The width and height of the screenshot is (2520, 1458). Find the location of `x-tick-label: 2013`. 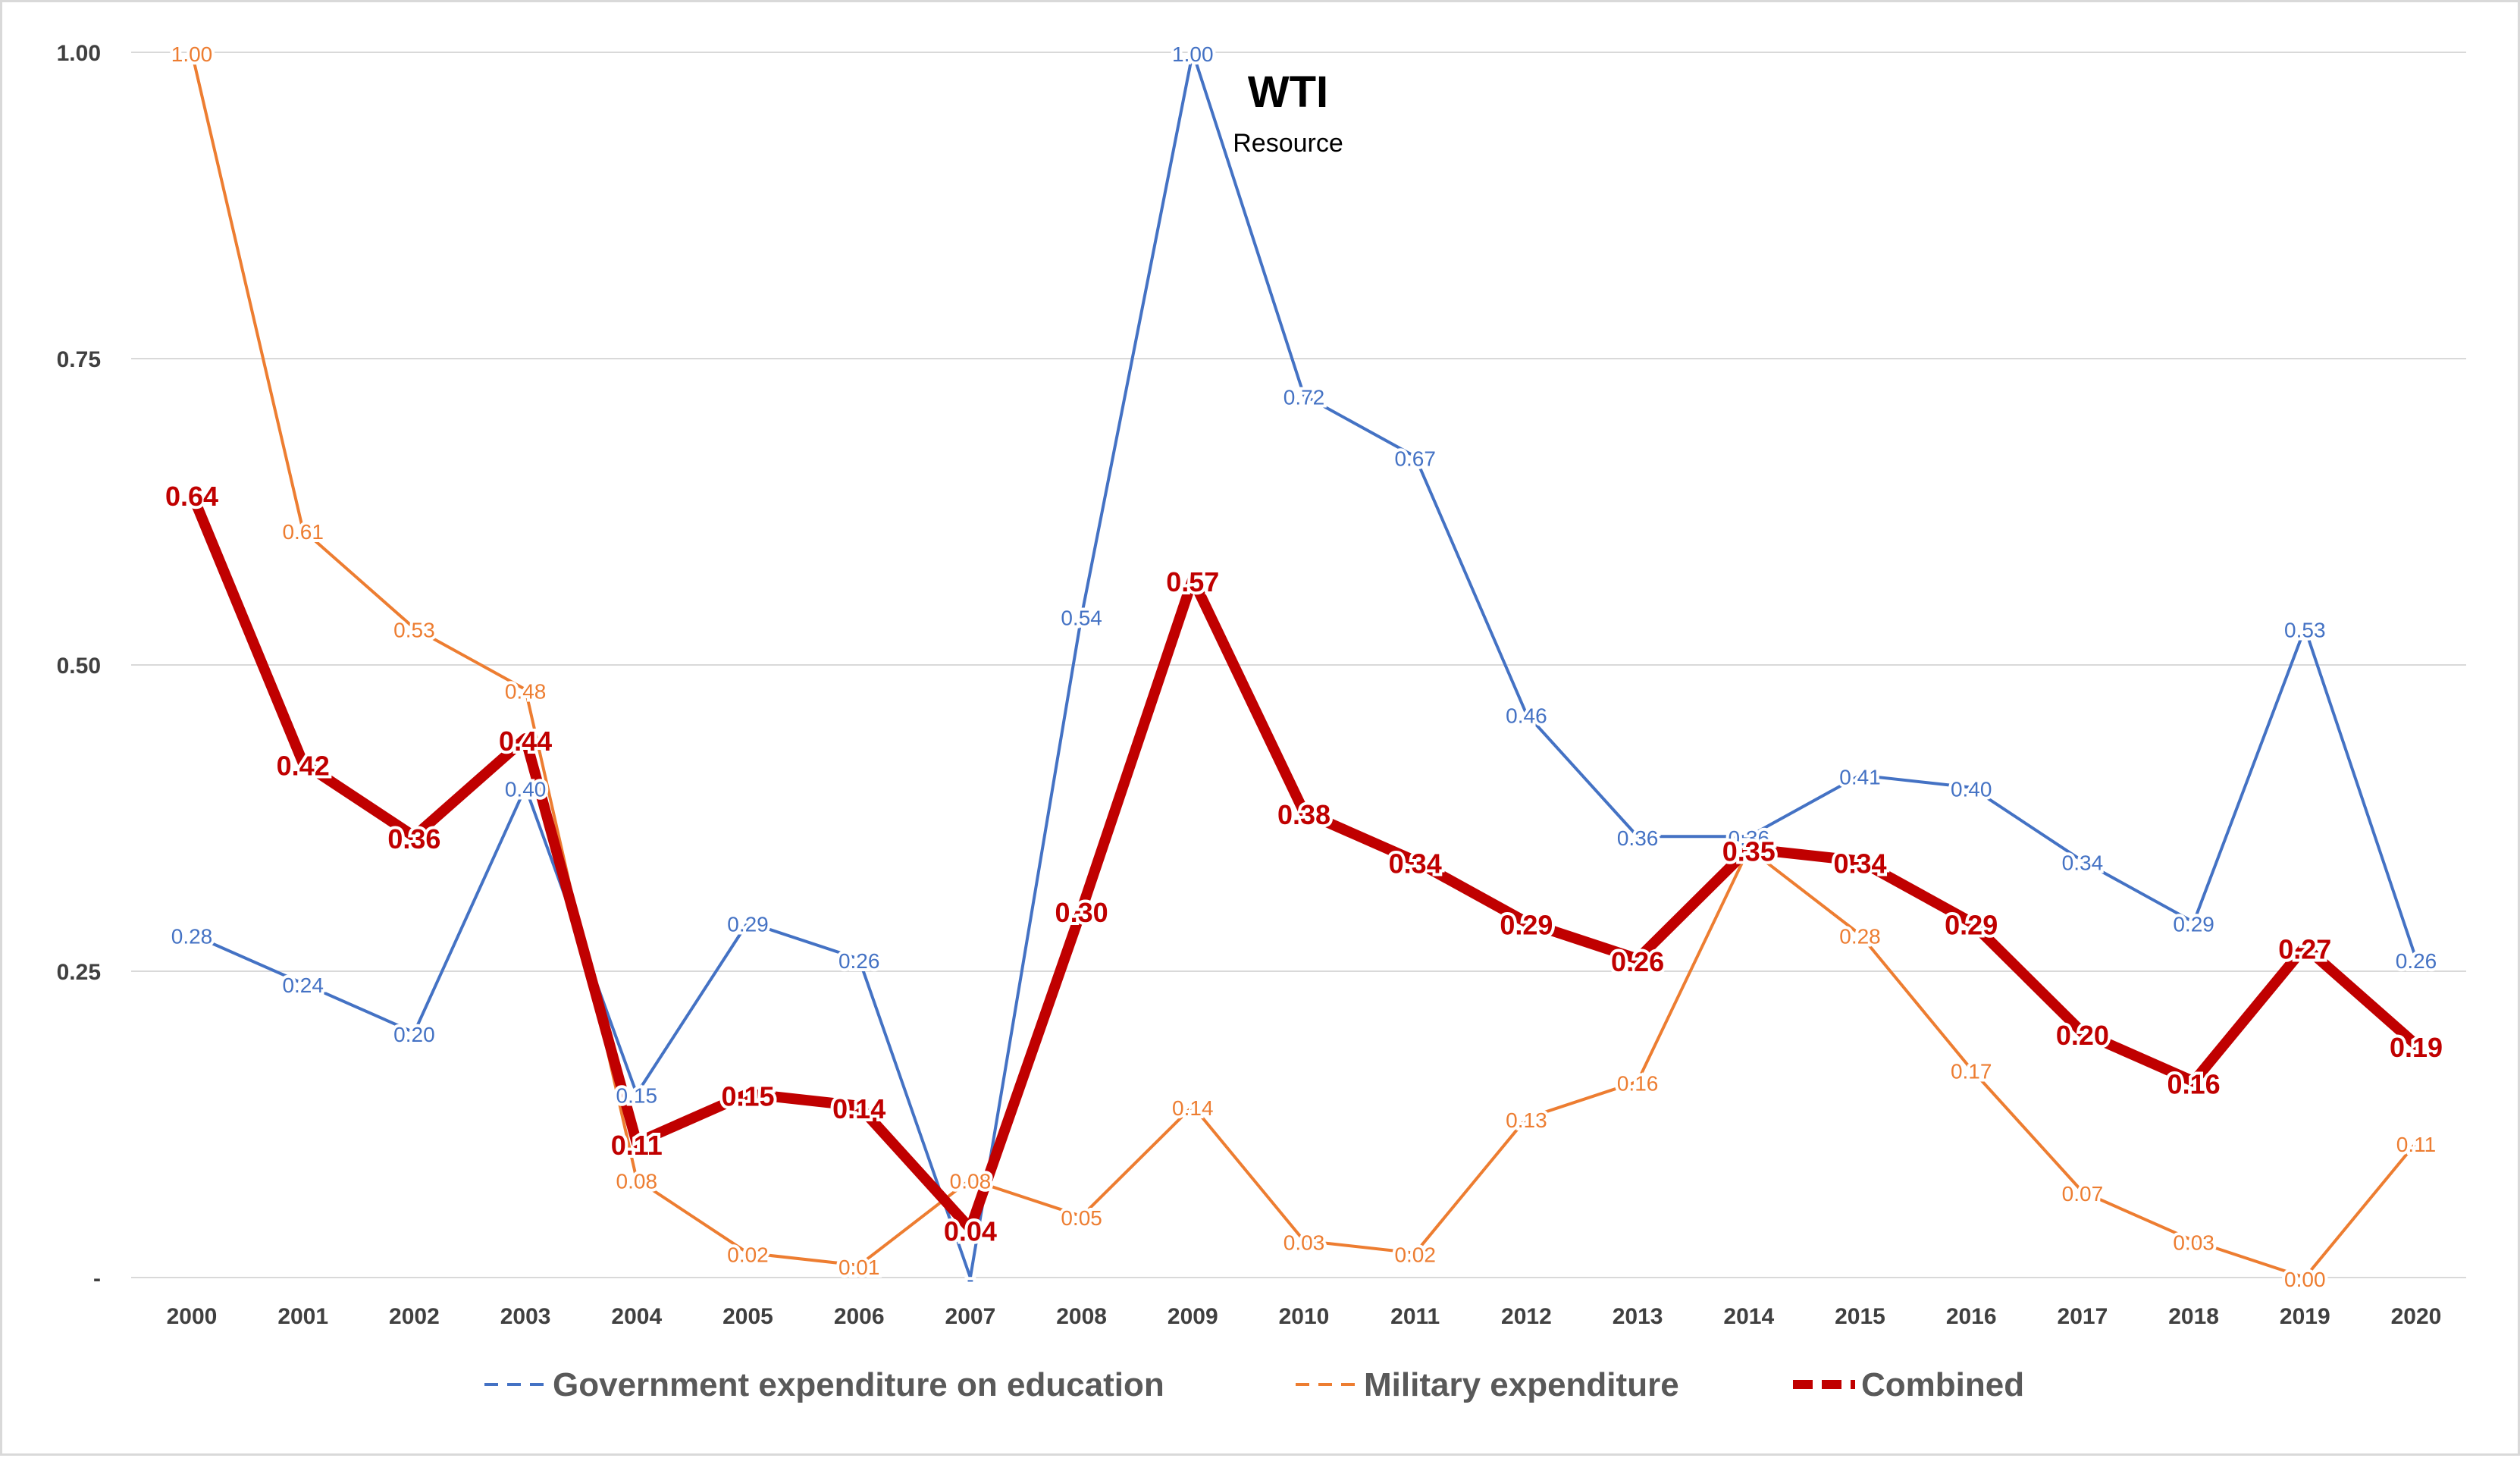

x-tick-label: 2013 is located at coordinates (1638, 1316).